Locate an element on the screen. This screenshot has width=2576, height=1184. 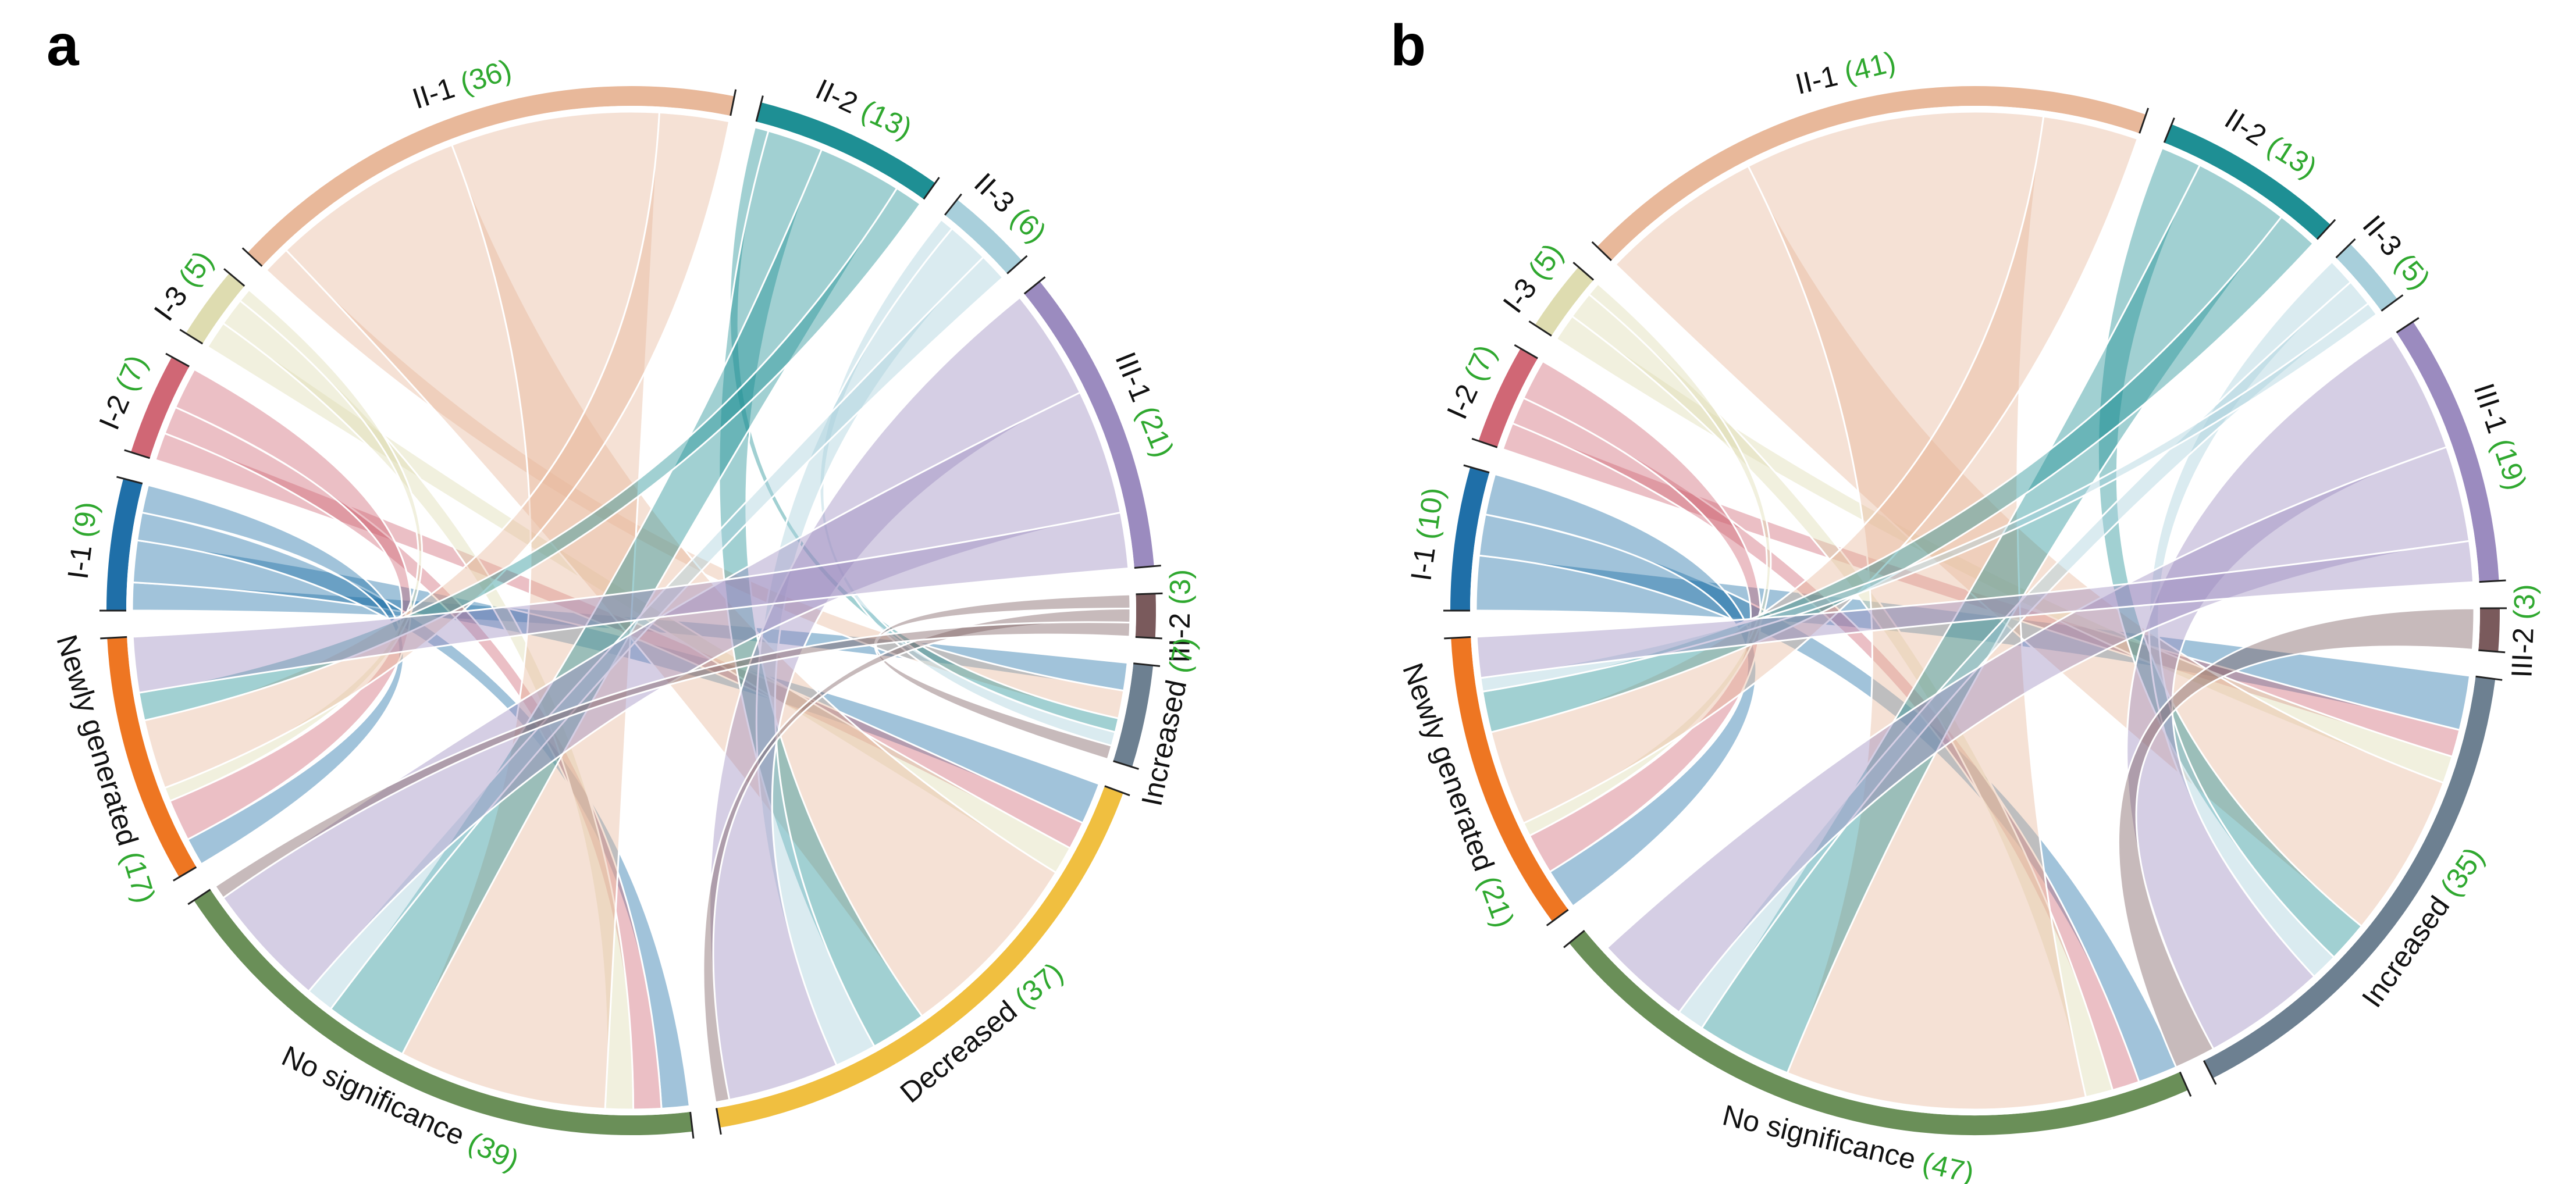
ribbon-ii-1-to-no-significance is located at coordinates (531, 610).